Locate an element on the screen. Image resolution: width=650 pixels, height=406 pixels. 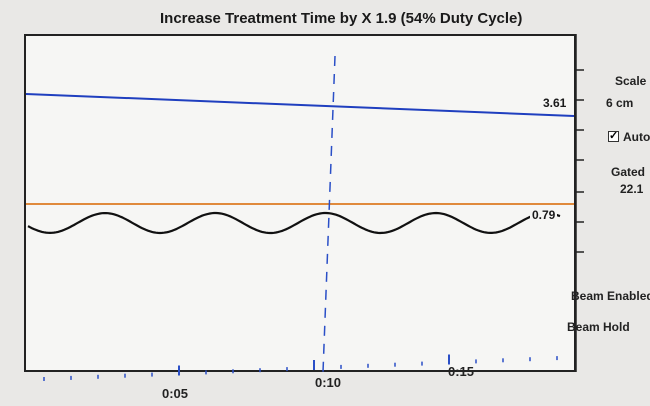
beam-enabled-label: Beam Enabled is located at coordinates (610, 296).